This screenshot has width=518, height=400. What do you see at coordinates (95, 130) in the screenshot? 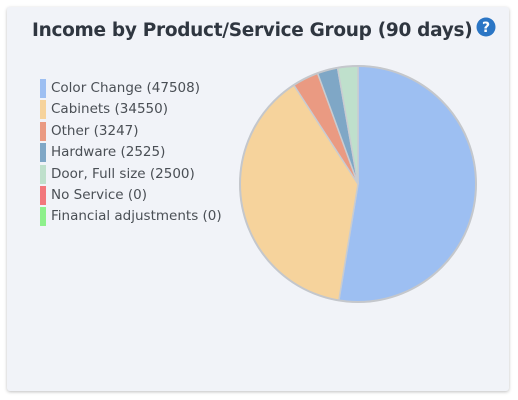
I see `legend-label: Other (3247)` at bounding box center [95, 130].